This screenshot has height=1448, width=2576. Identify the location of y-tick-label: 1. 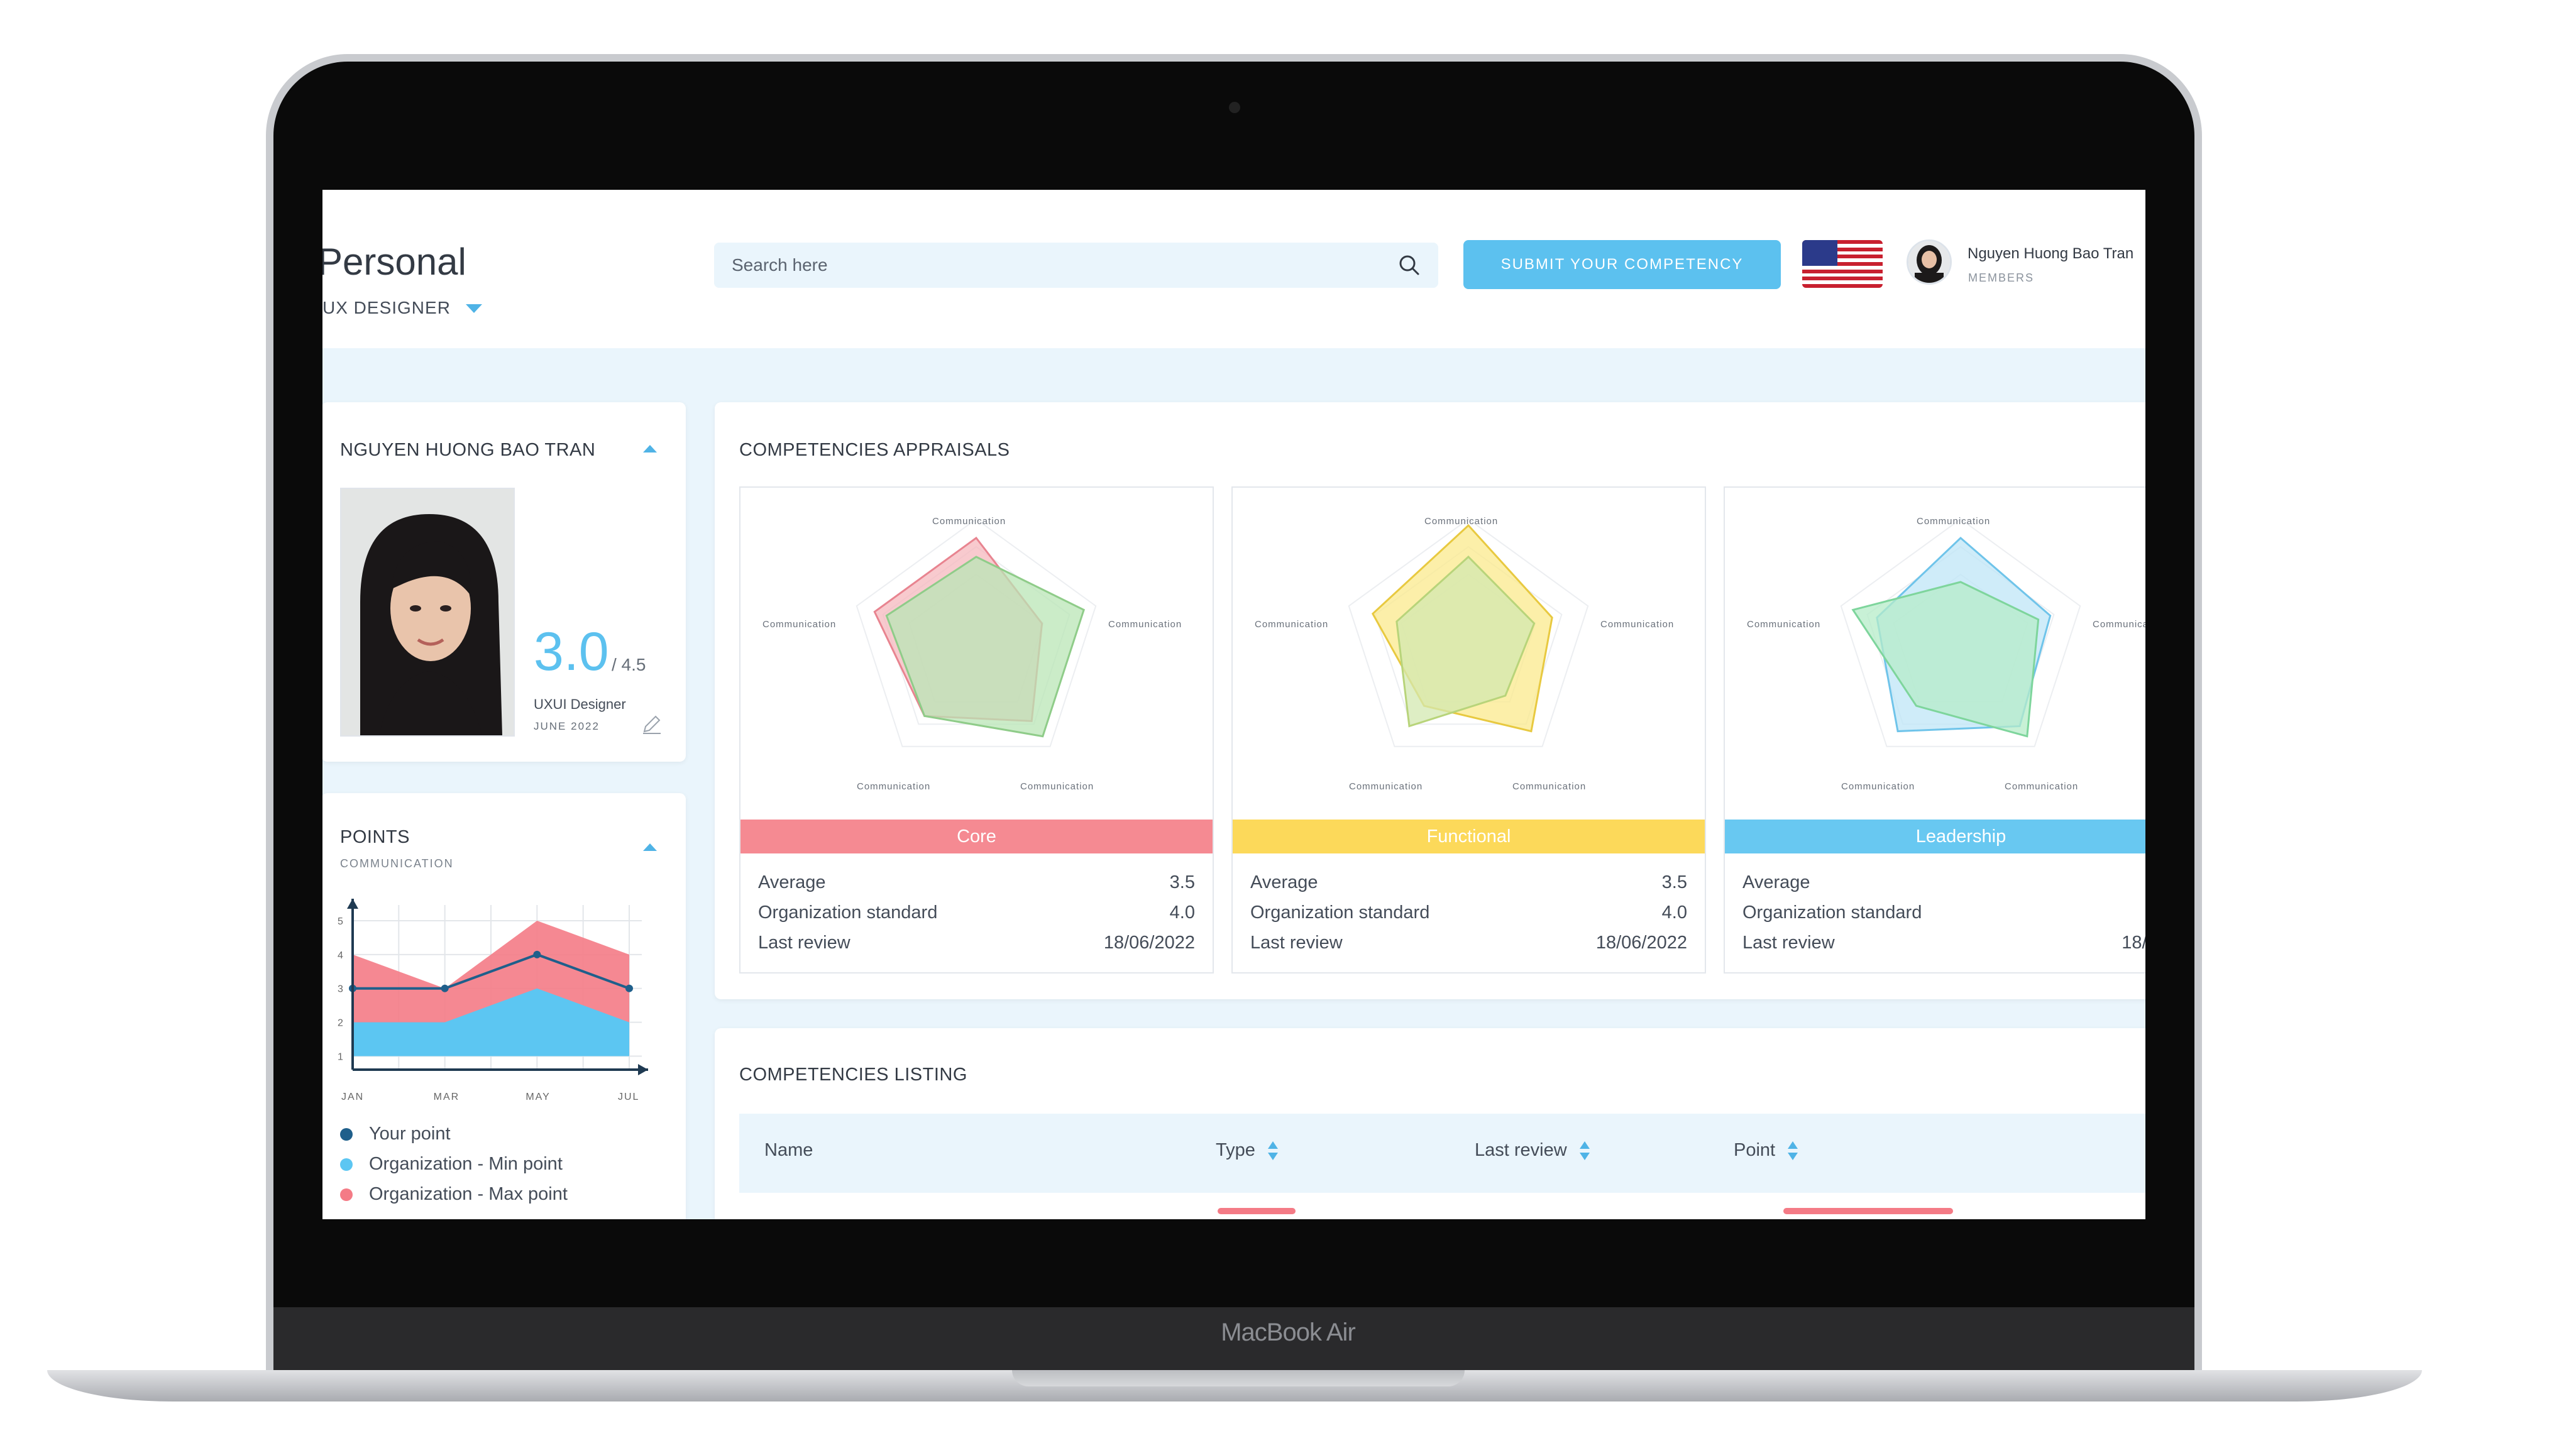
(340, 1056).